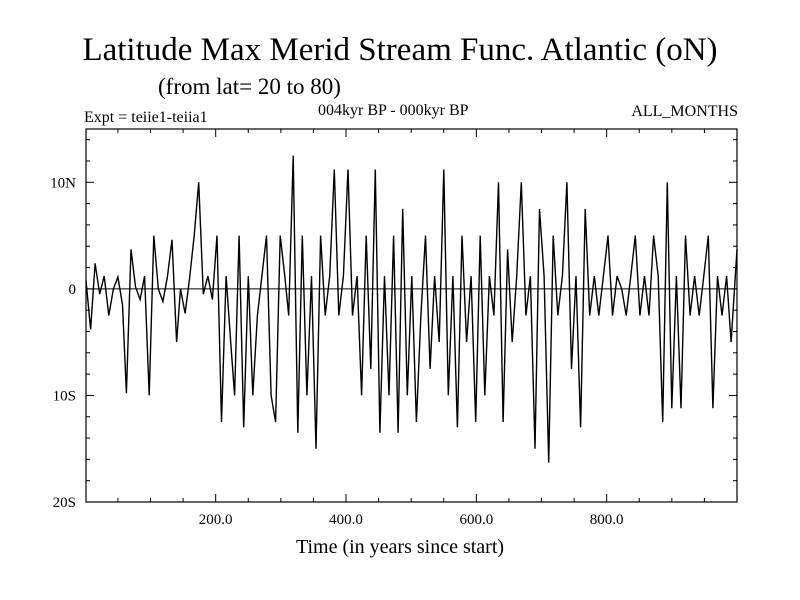 This screenshot has height=600, width=800. What do you see at coordinates (346, 520) in the screenshot?
I see `x-tick-label: 400.0` at bounding box center [346, 520].